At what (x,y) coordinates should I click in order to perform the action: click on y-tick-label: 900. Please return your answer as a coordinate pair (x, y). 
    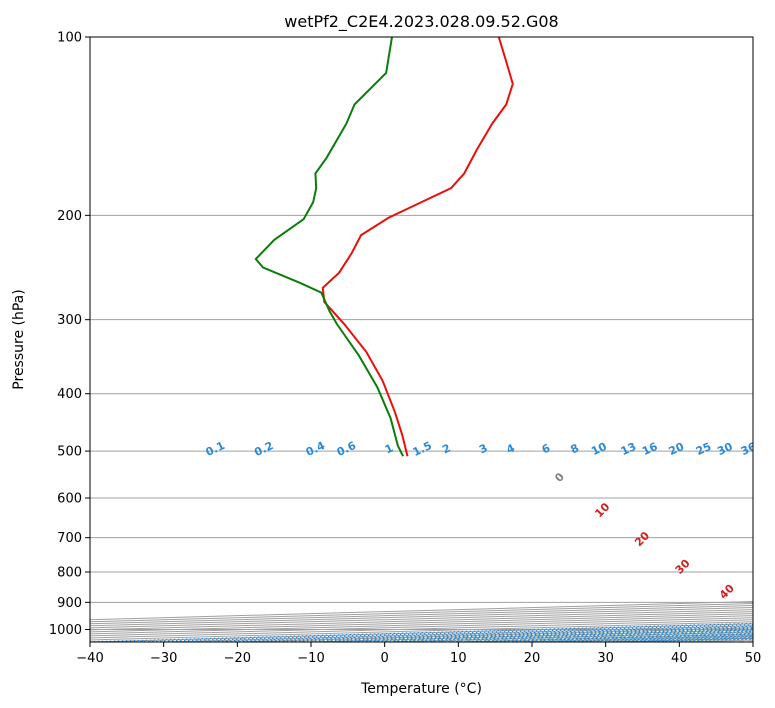
    Looking at the image, I should click on (69, 603).